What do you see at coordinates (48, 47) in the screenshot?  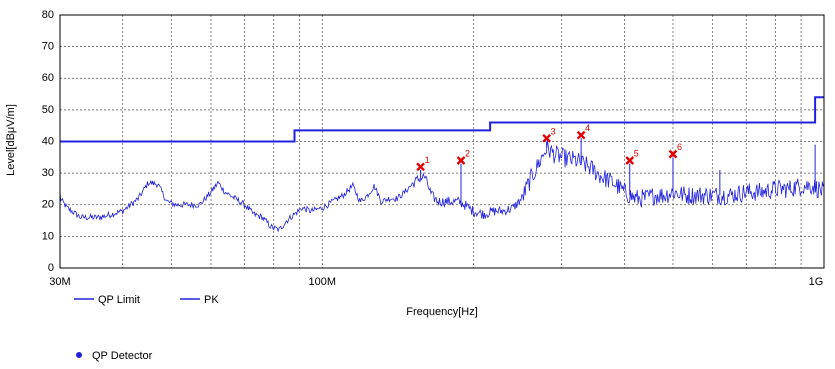 I see `y-tick-label-70: 70` at bounding box center [48, 47].